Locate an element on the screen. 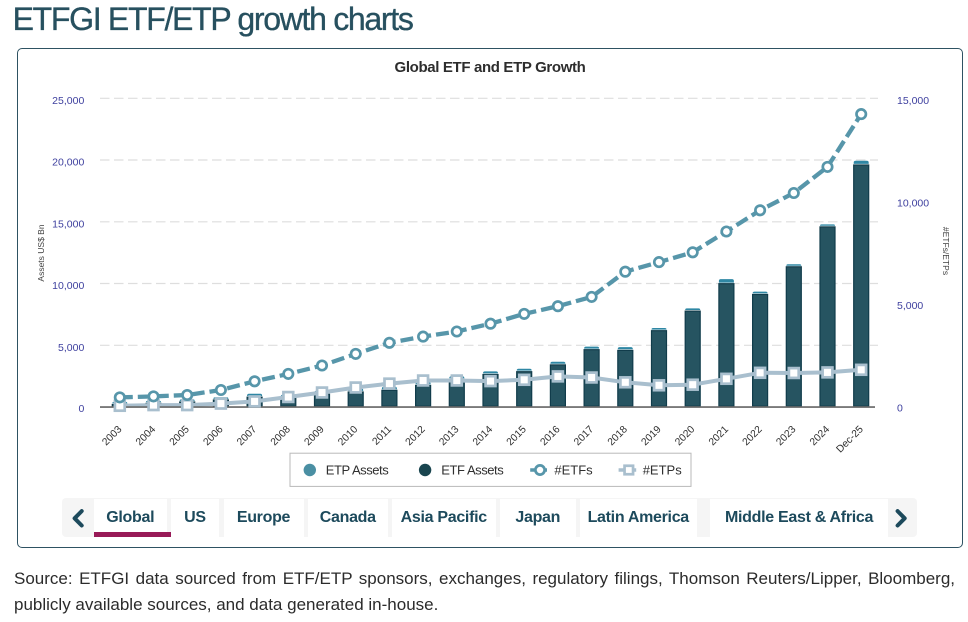 This screenshot has height=622, width=968. svg-text: 20,000 is located at coordinates (68, 162).